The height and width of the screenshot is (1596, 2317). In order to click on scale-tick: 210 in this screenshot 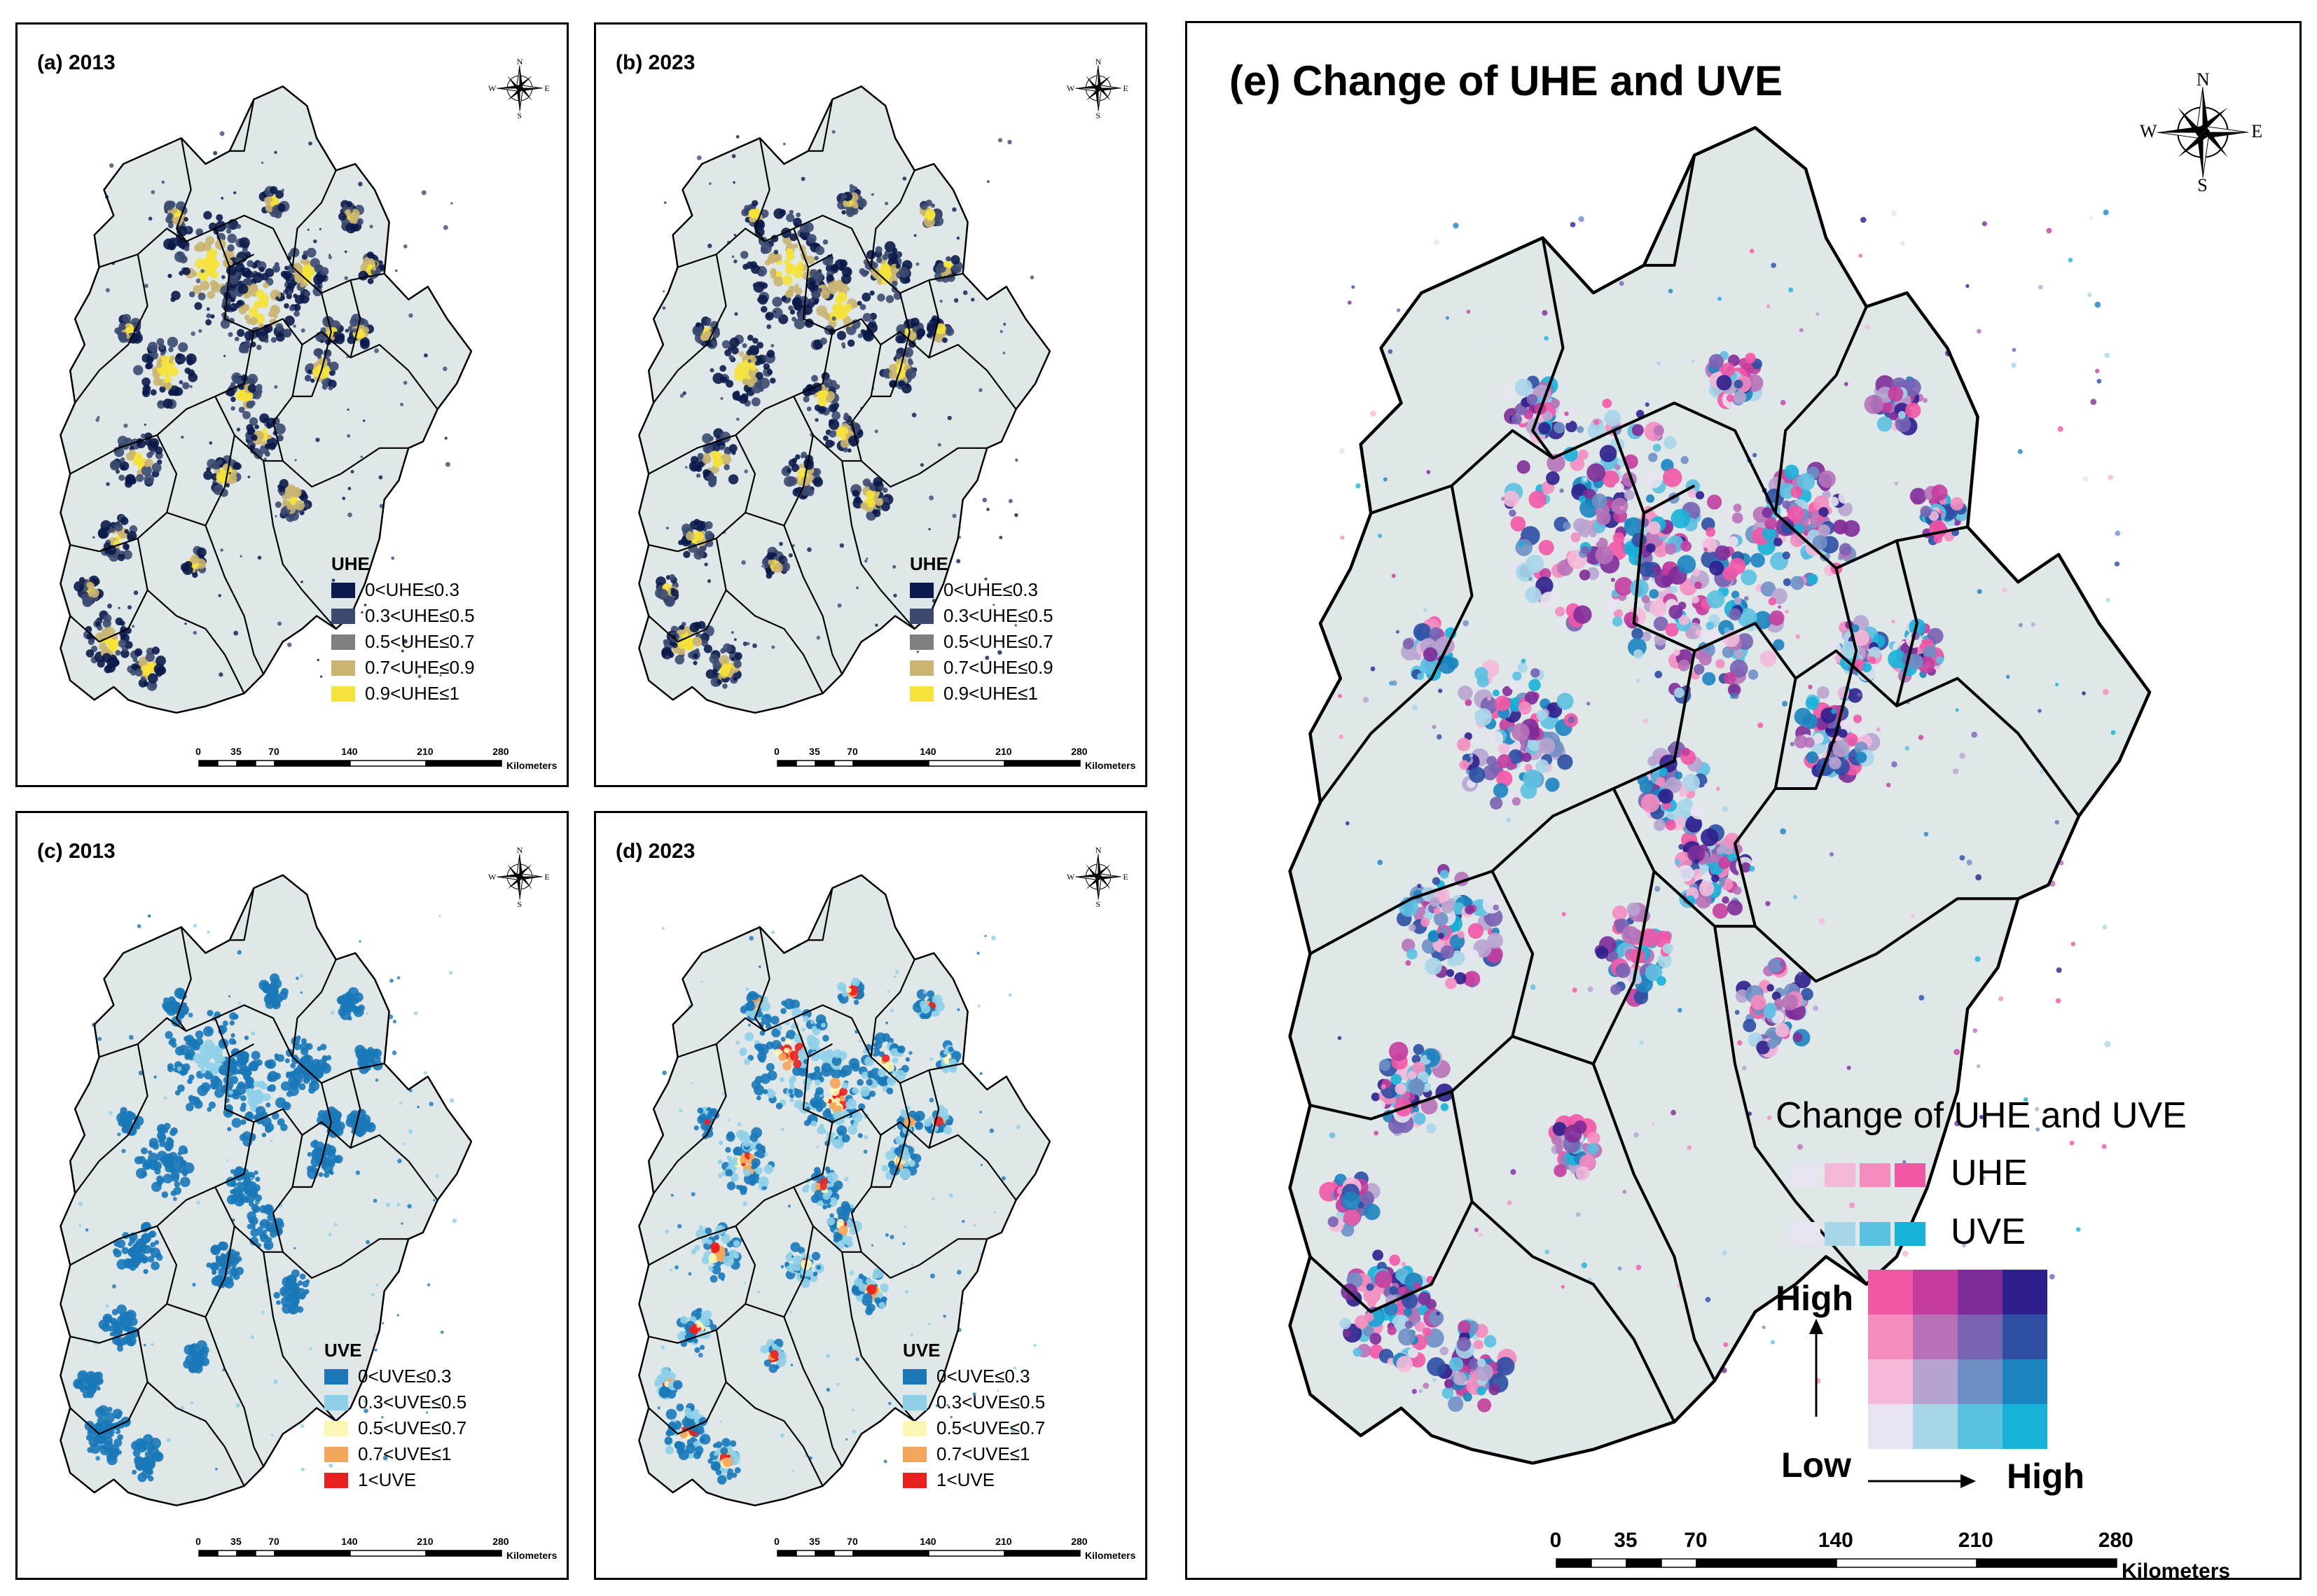, I will do `click(1003, 1541)`.